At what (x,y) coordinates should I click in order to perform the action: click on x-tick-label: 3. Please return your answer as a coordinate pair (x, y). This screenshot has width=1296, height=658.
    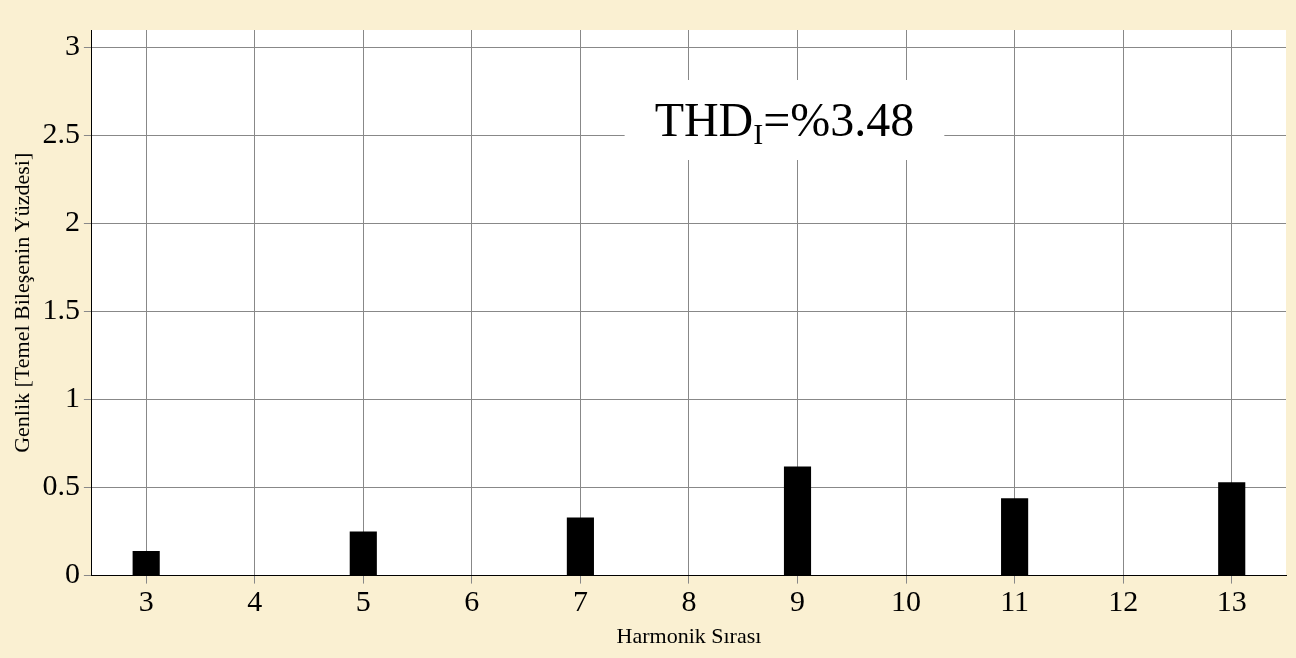
    Looking at the image, I should click on (146, 601).